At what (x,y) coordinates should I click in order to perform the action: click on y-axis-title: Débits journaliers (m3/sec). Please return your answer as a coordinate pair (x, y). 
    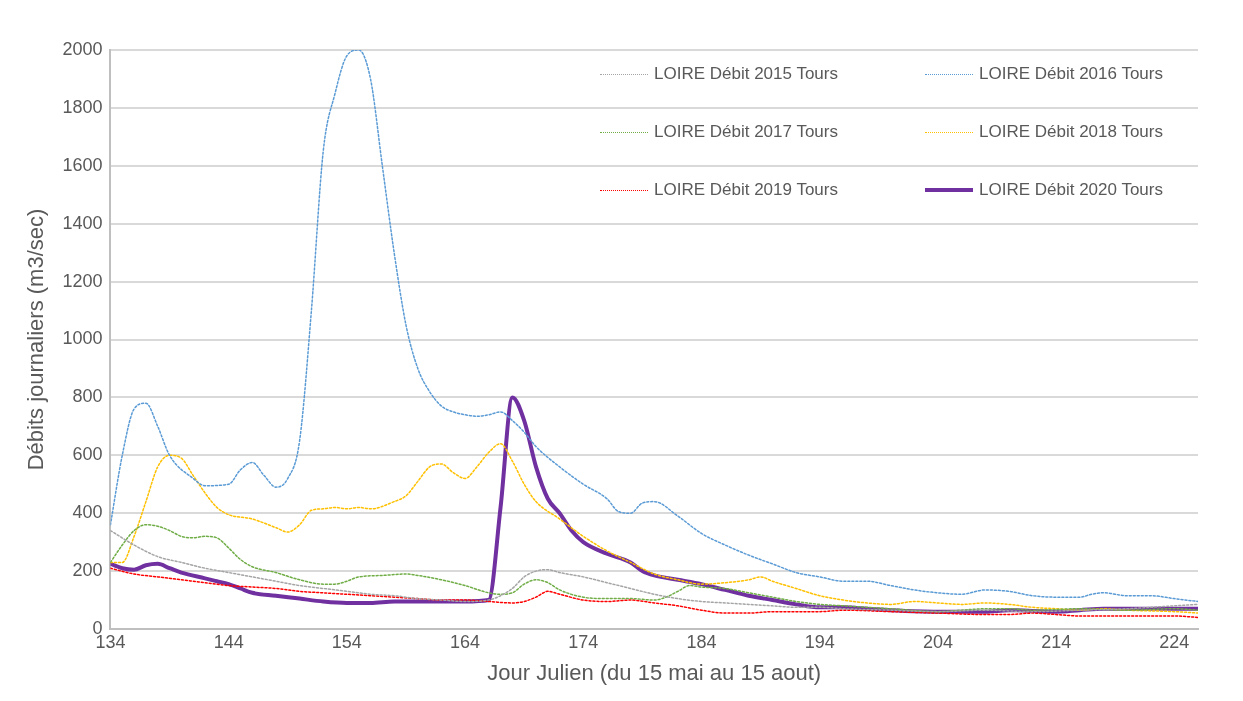
    Looking at the image, I should click on (36, 339).